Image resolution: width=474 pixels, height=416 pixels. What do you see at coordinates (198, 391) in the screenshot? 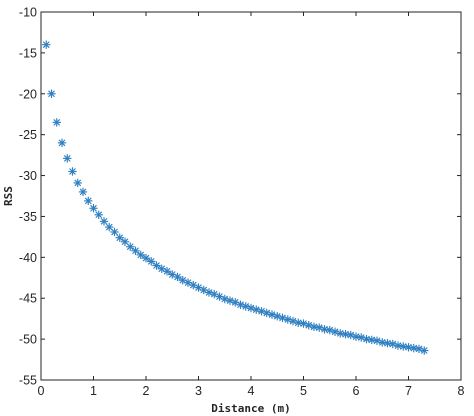
I see `x-tick-label: 3` at bounding box center [198, 391].